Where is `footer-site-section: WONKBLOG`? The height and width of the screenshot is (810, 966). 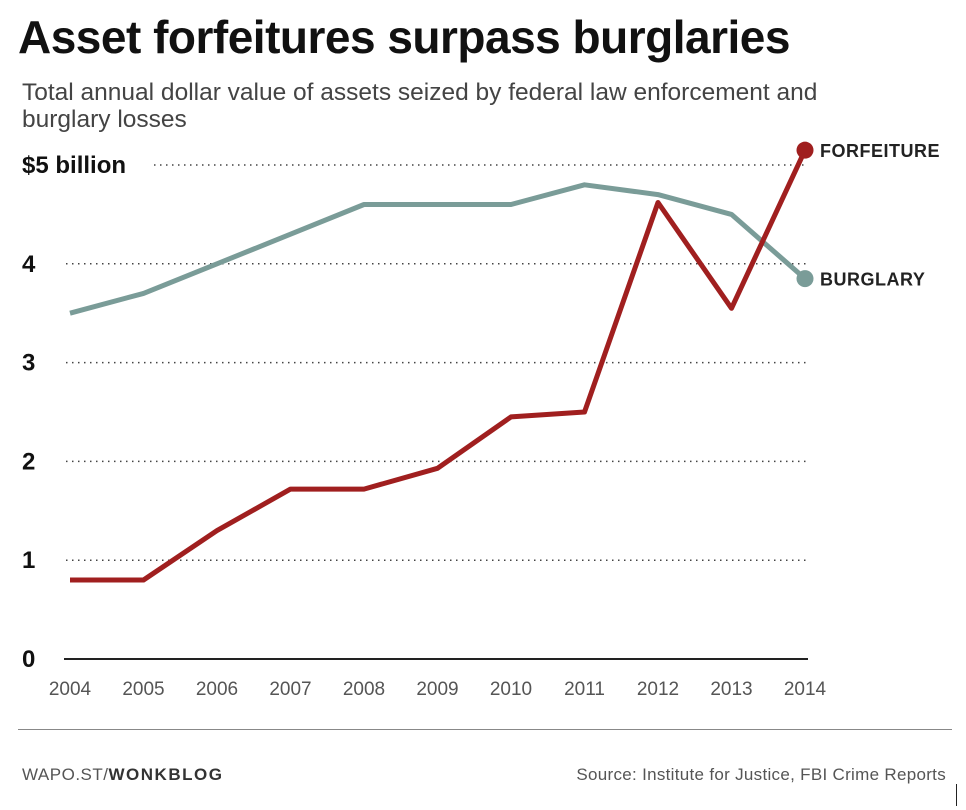 footer-site-section: WONKBLOG is located at coordinates (166, 774).